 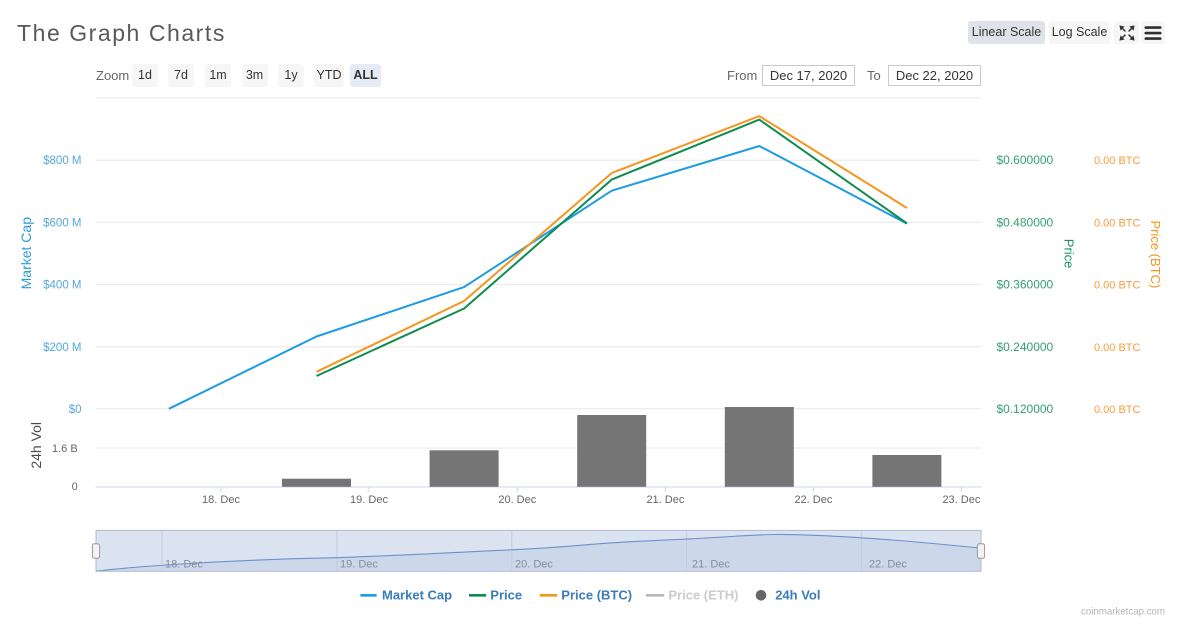 I want to click on svg-text: $0.360000, so click(x=1025, y=285).